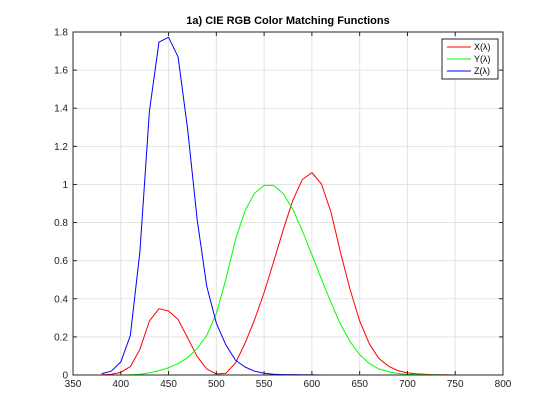 This screenshot has width=560, height=420. Describe the element at coordinates (359, 384) in the screenshot. I see `x-tick-label-6: 650` at that location.